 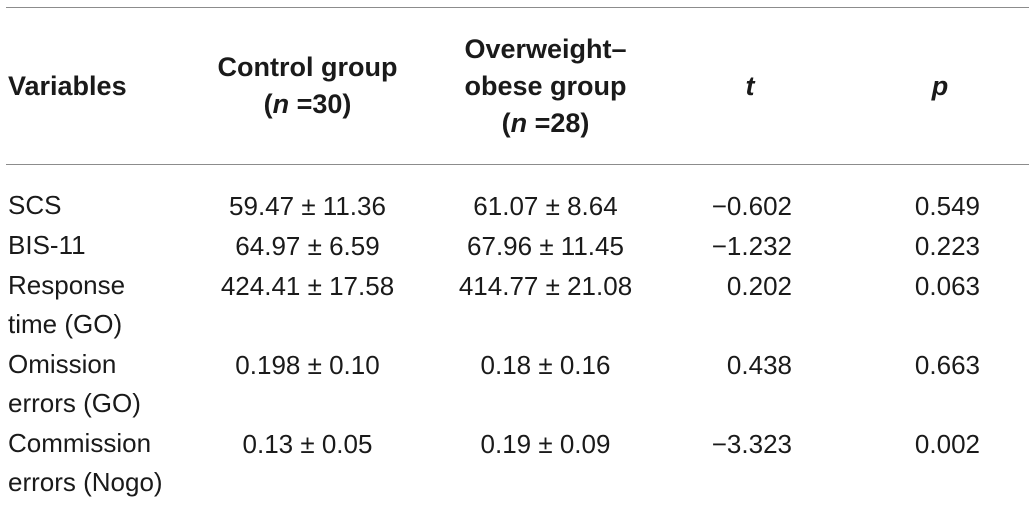 I want to click on header-p: p, so click(x=940, y=86).